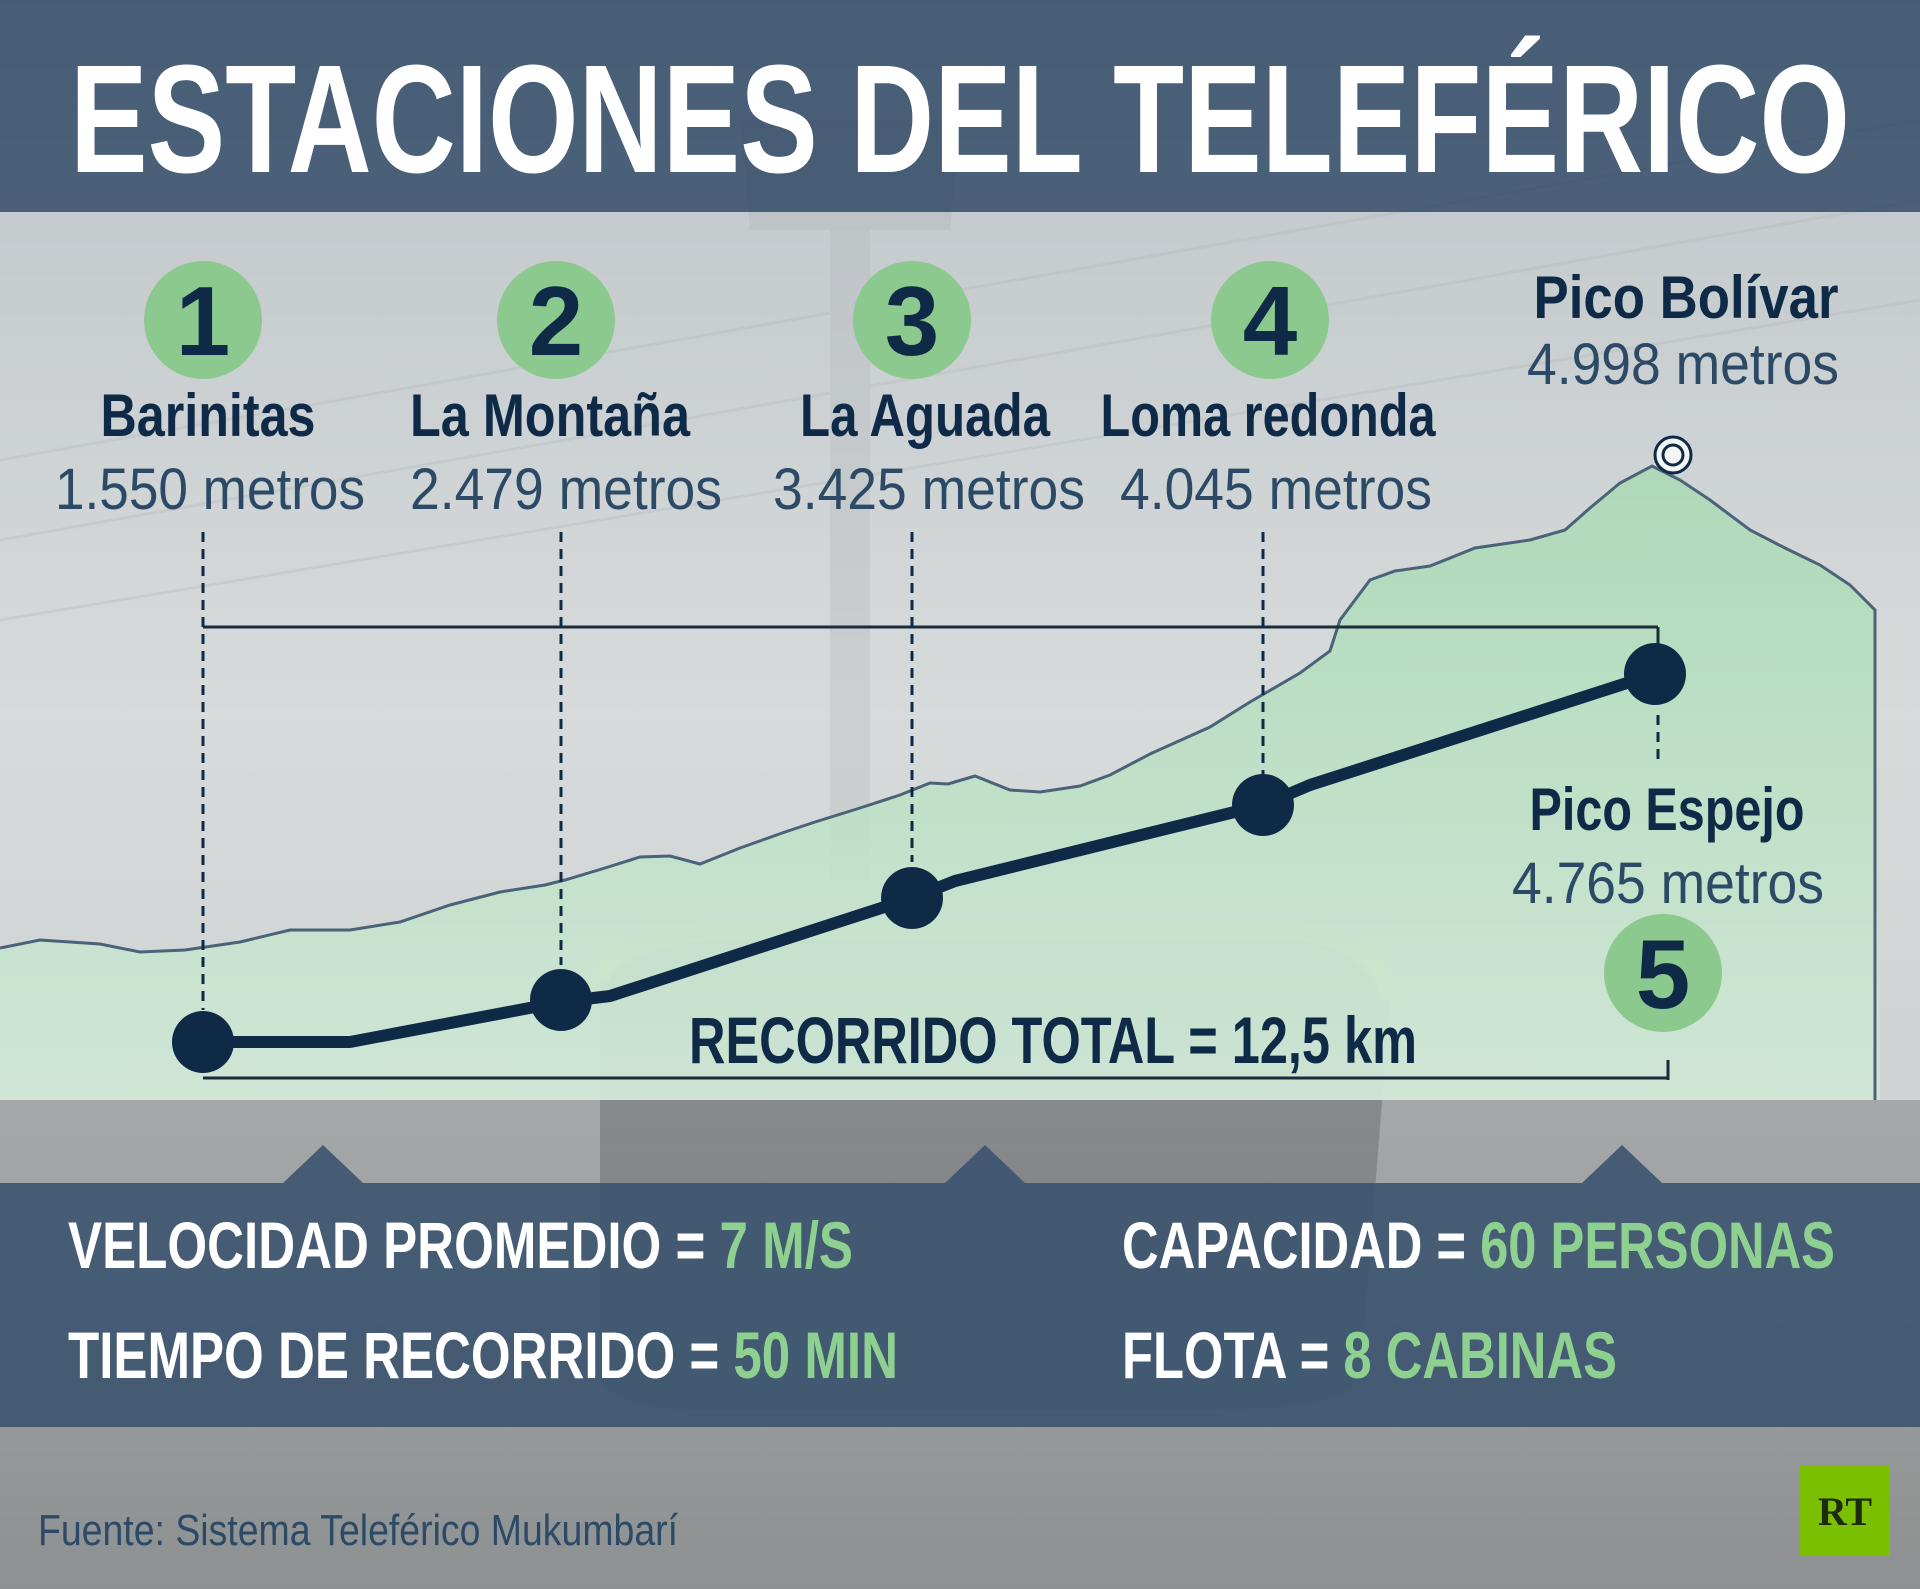 The image size is (1920, 1589). I want to click on svg-text: 5, so click(1663, 974).